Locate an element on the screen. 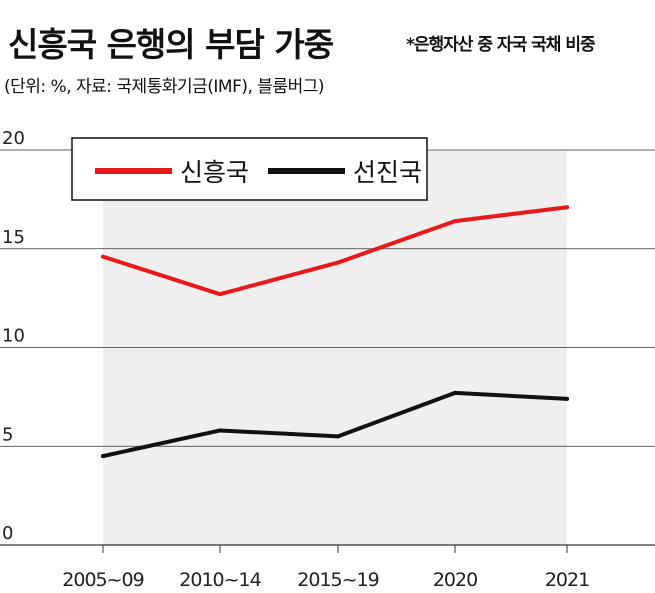  chart-subtitle: *은행자산 중 자국 국채 비중 is located at coordinates (501, 45).